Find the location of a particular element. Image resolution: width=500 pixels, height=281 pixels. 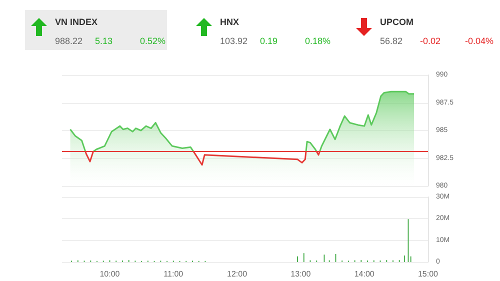

text: 0.52% is located at coordinates (153, 41).